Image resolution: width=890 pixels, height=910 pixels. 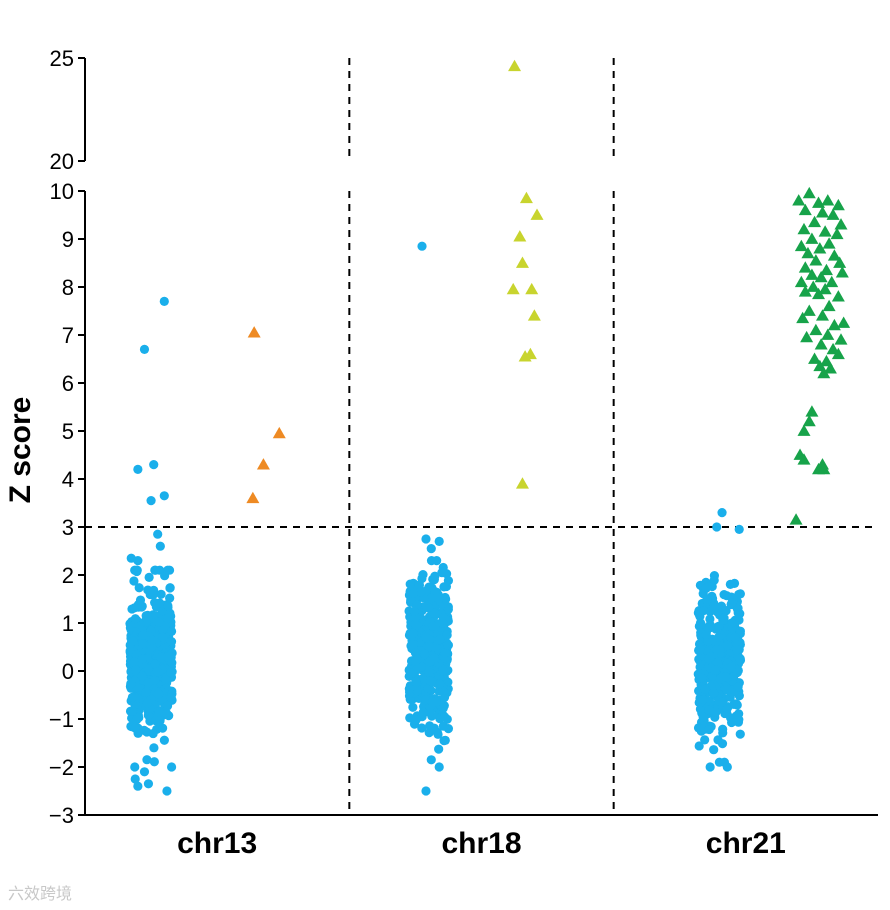 What do you see at coordinates (40, 893) in the screenshot?
I see `watermark-text: 六效跨境` at bounding box center [40, 893].